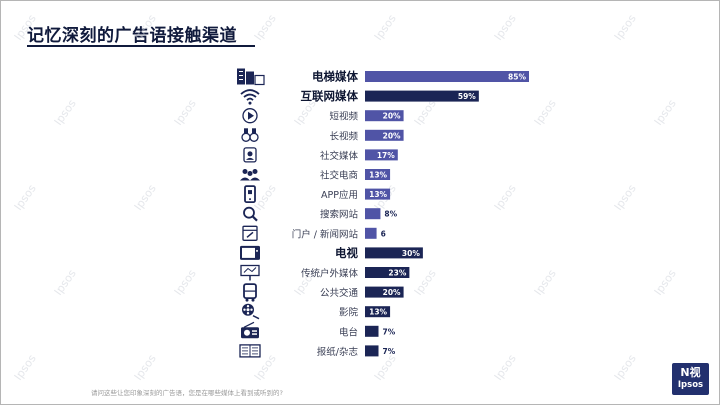 This screenshot has width=720, height=405. I want to click on tv-icon, so click(250, 252).